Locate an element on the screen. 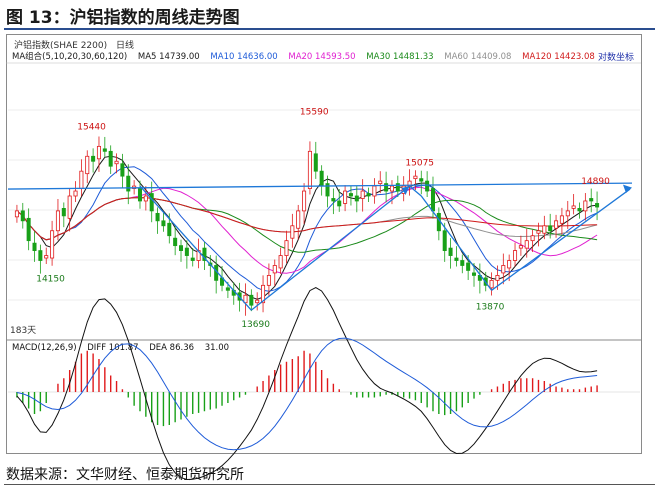 Image resolution: width=659 pixels, height=487 pixels. wave-arrowhead is located at coordinates (405, 191).